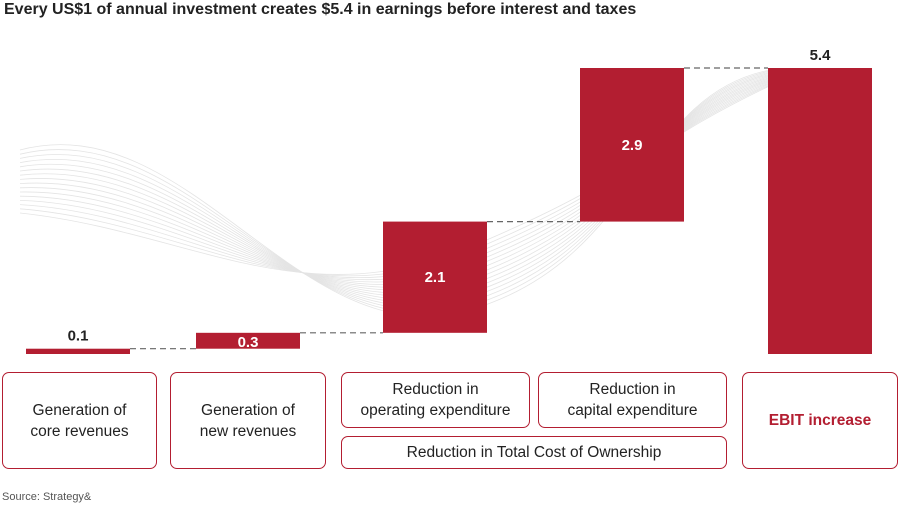  Describe the element at coordinates (435, 389) in the screenshot. I see `category-opex-line1: Reduction in` at that location.